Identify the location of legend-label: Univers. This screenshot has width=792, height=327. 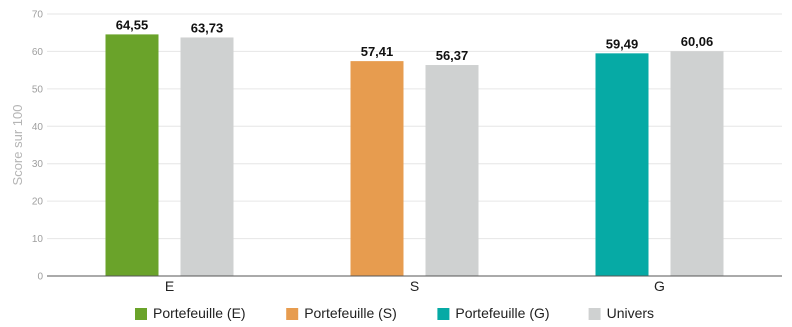
(630, 313).